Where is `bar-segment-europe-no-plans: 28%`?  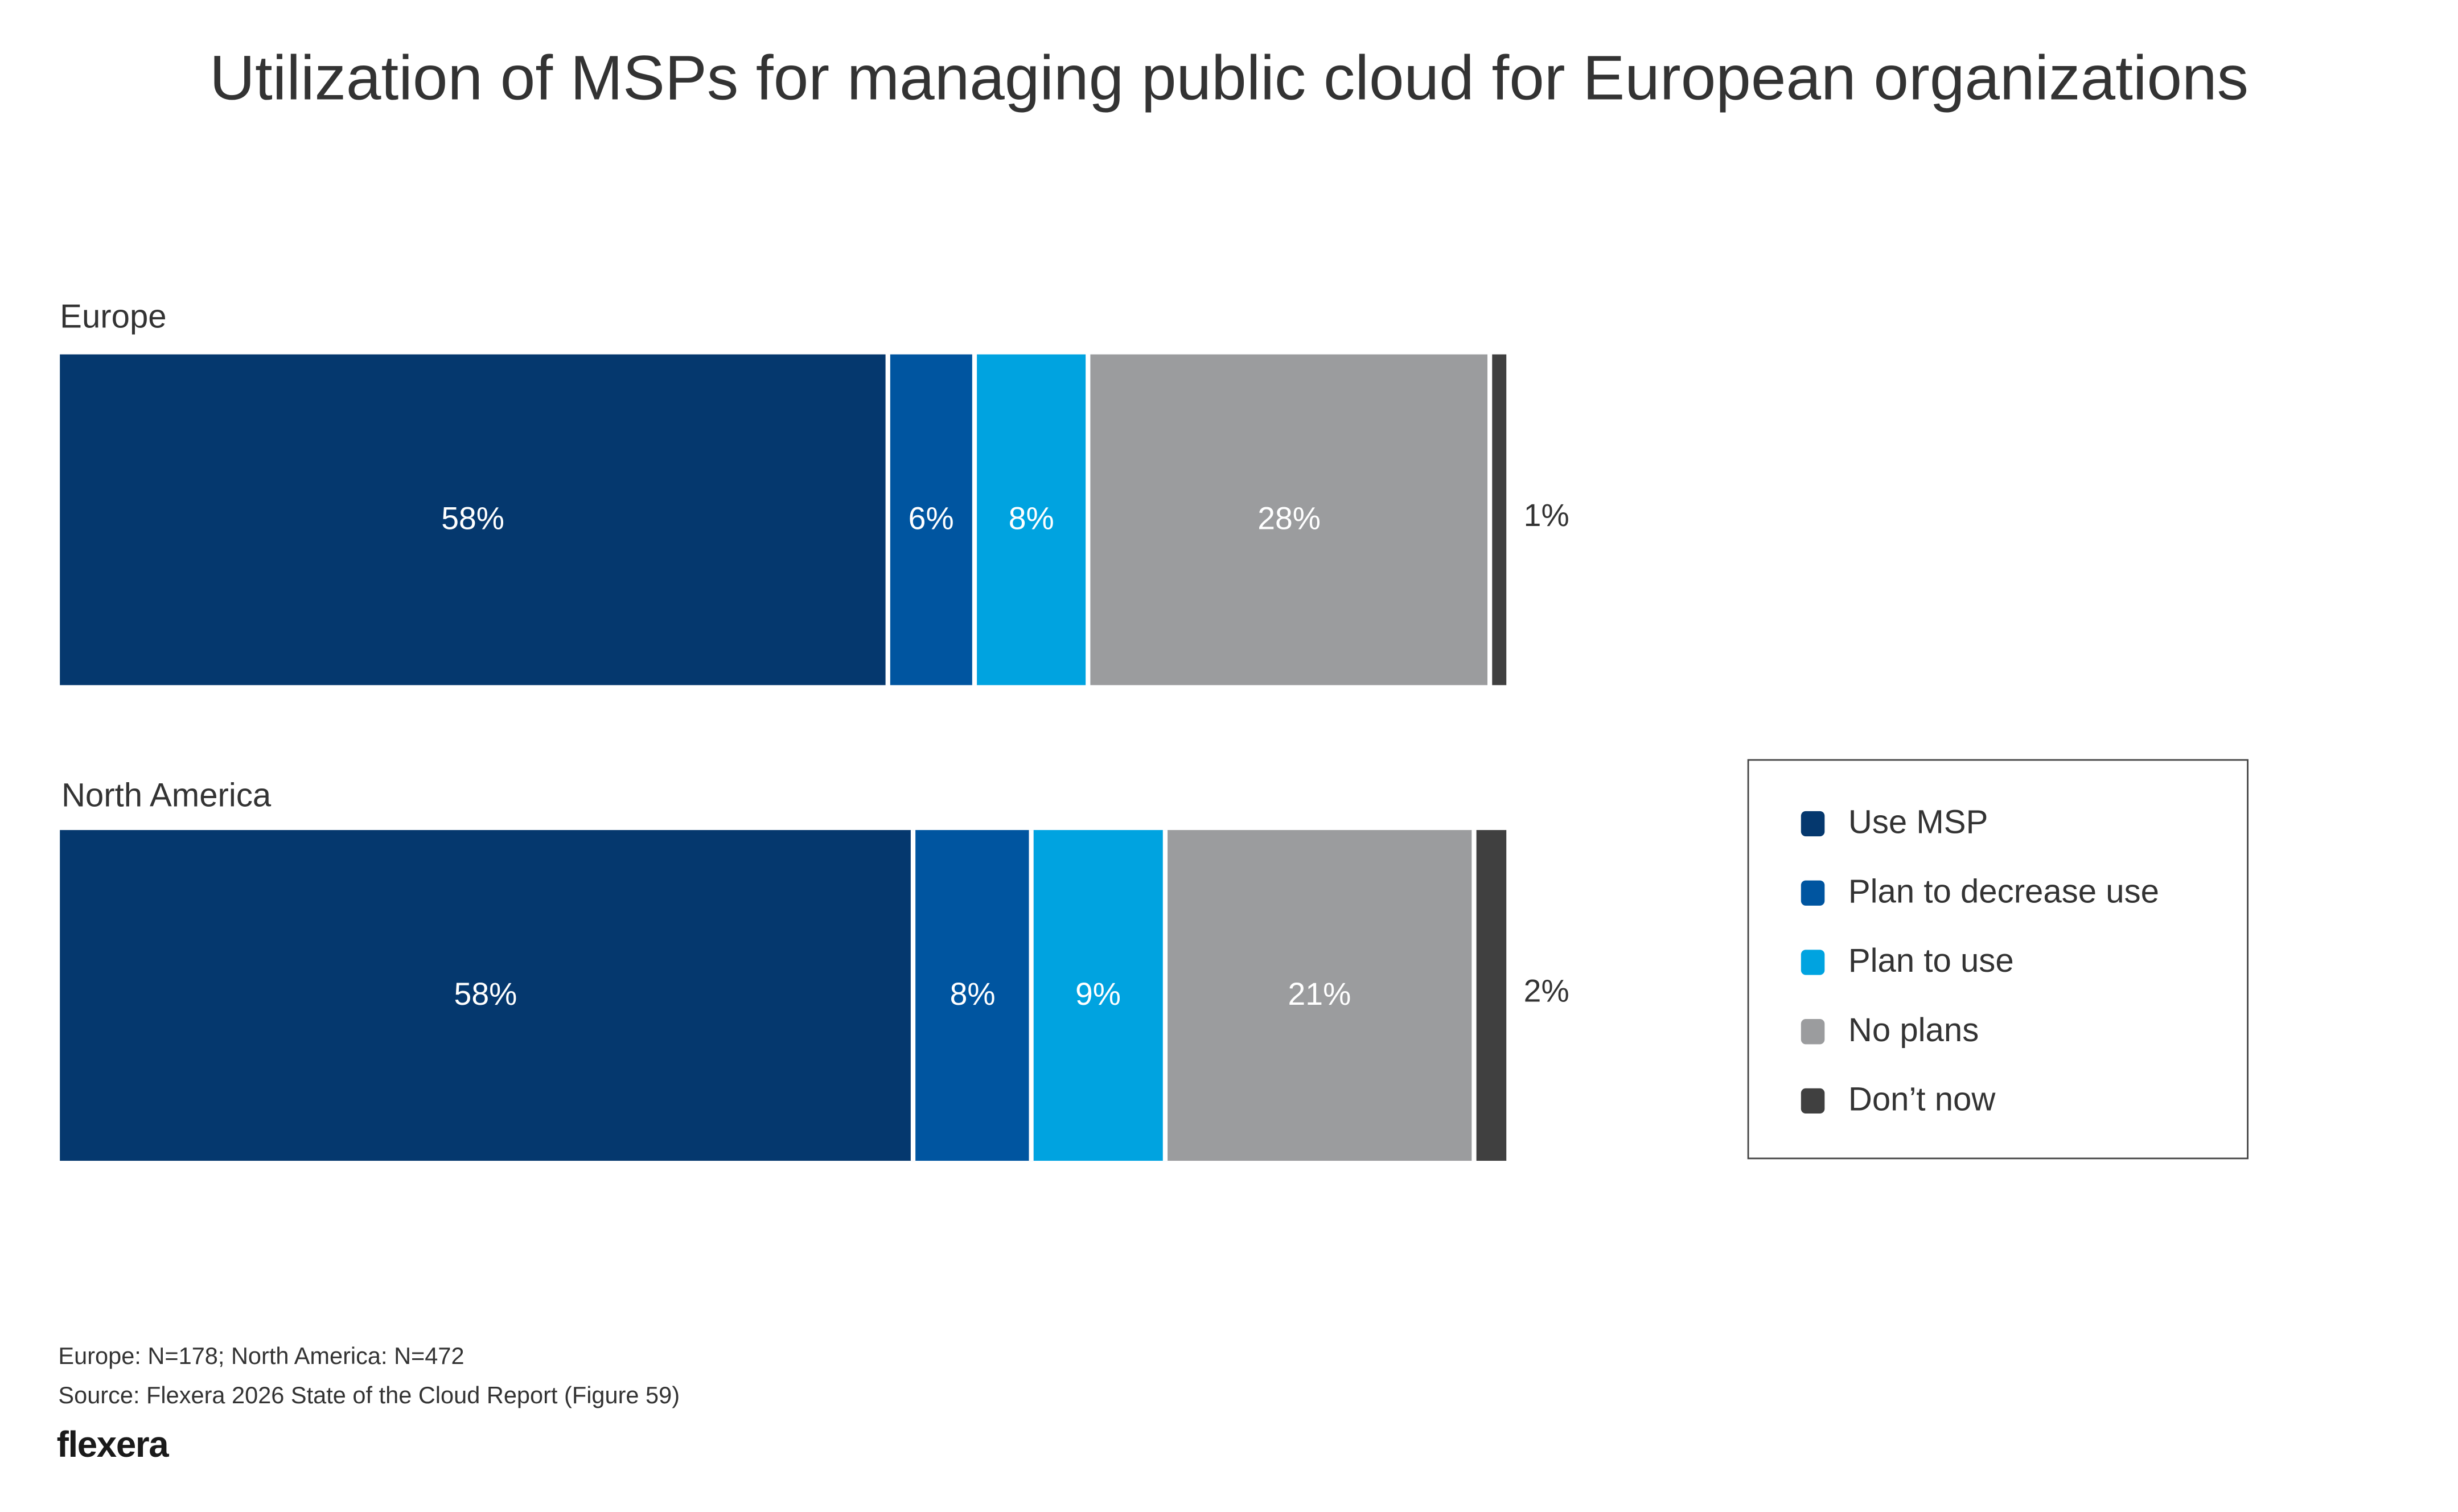 bar-segment-europe-no-plans: 28% is located at coordinates (1292, 519).